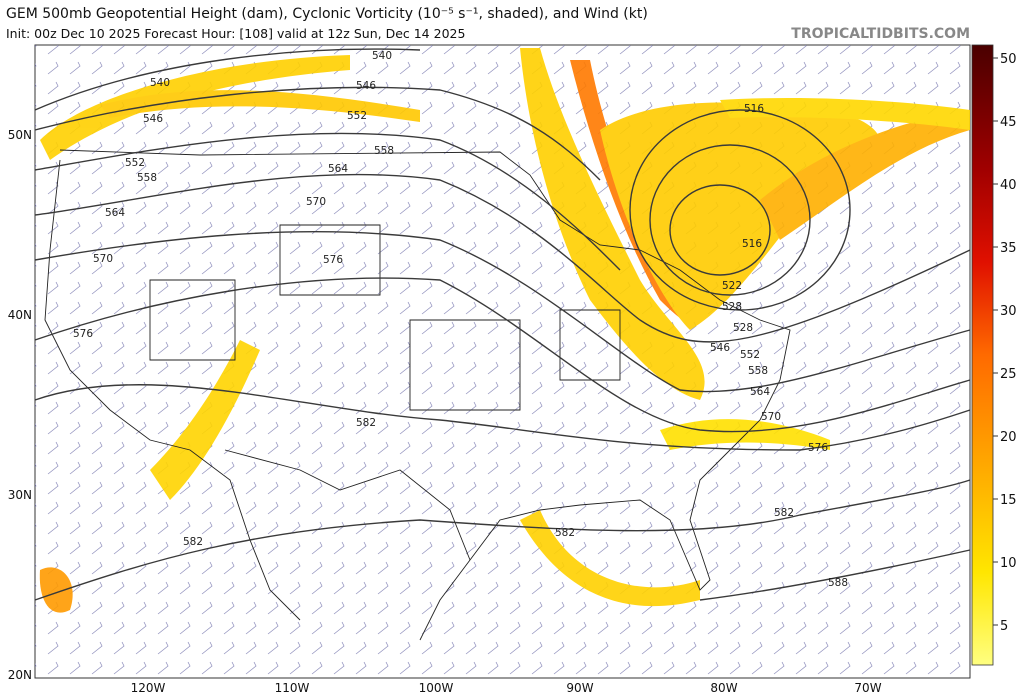 This screenshot has width=1024, height=696. What do you see at coordinates (1008, 59) in the screenshot?
I see `colorbar-label: 50` at bounding box center [1008, 59].